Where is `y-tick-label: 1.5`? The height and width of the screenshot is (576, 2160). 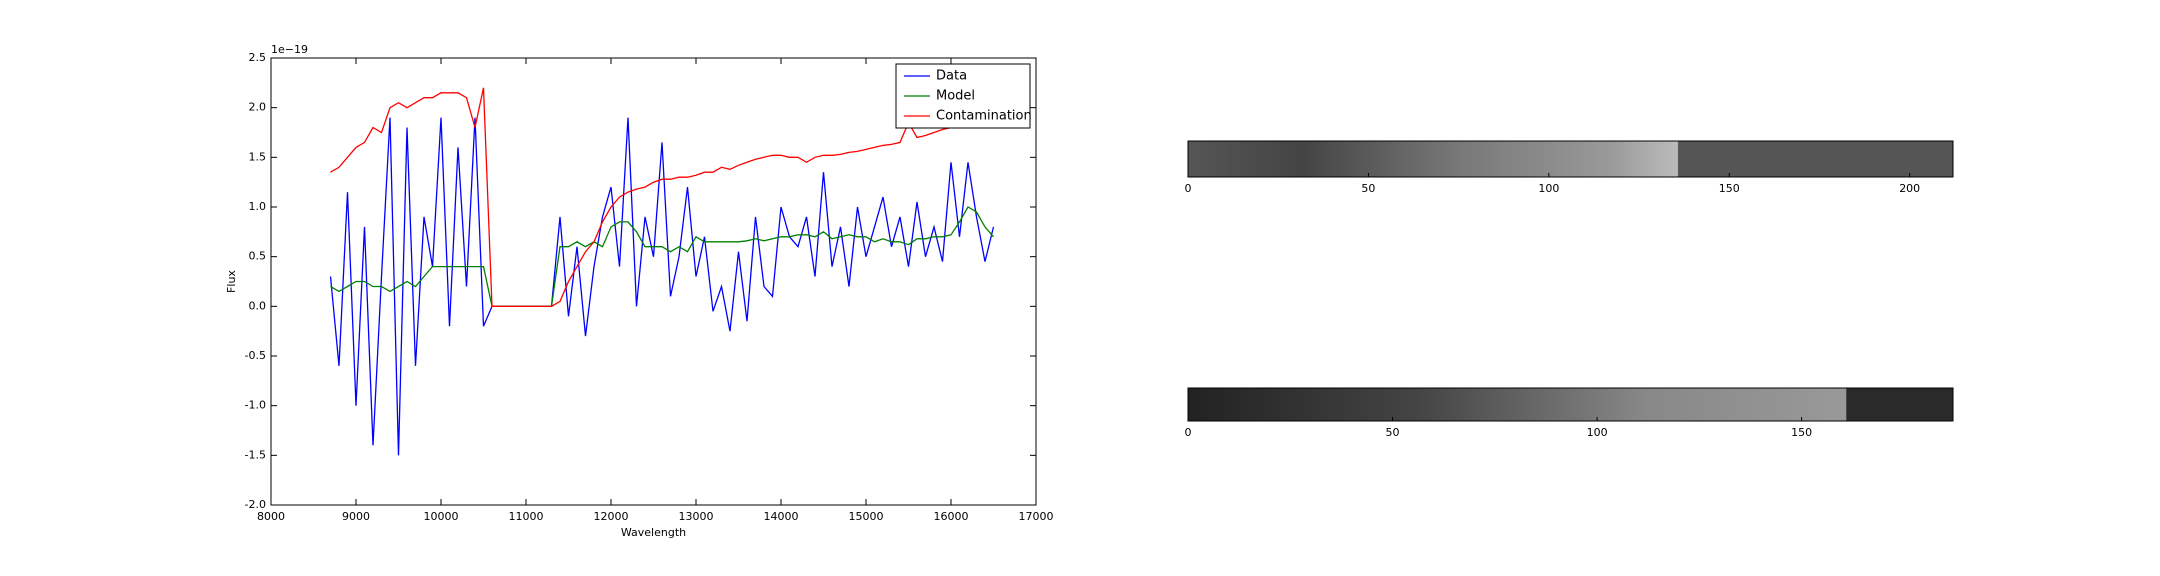 y-tick-label: 1.5 is located at coordinates (258, 156).